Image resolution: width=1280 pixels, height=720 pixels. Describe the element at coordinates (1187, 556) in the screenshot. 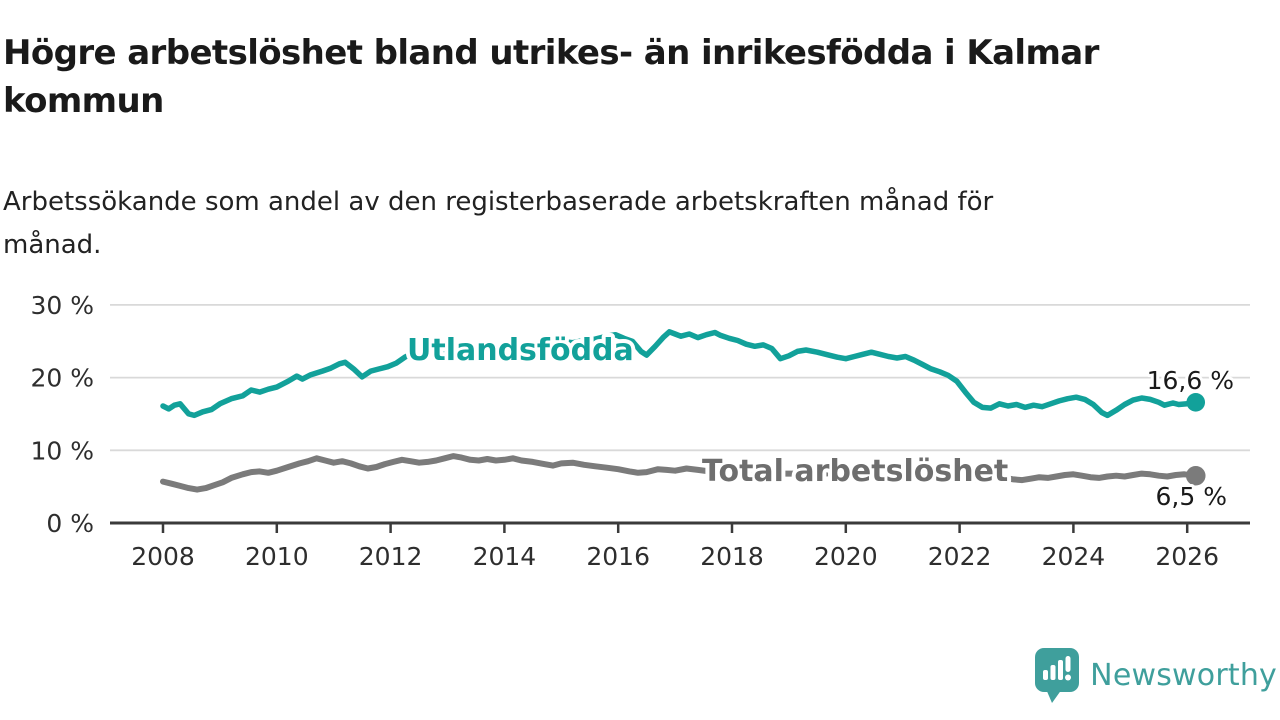

I see `x-tick-label: 2026` at that location.